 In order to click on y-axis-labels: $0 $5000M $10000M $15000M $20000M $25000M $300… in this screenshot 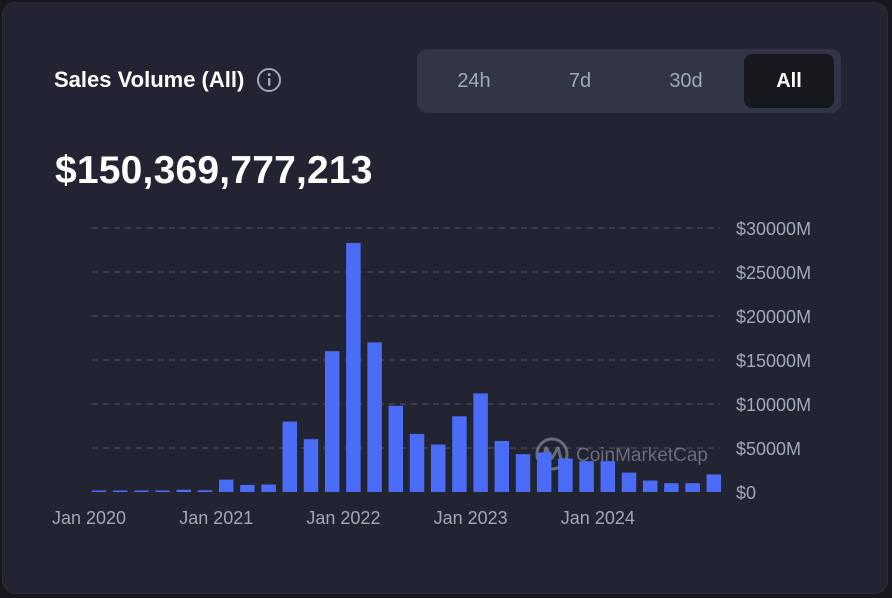, I will do `click(773, 361)`.